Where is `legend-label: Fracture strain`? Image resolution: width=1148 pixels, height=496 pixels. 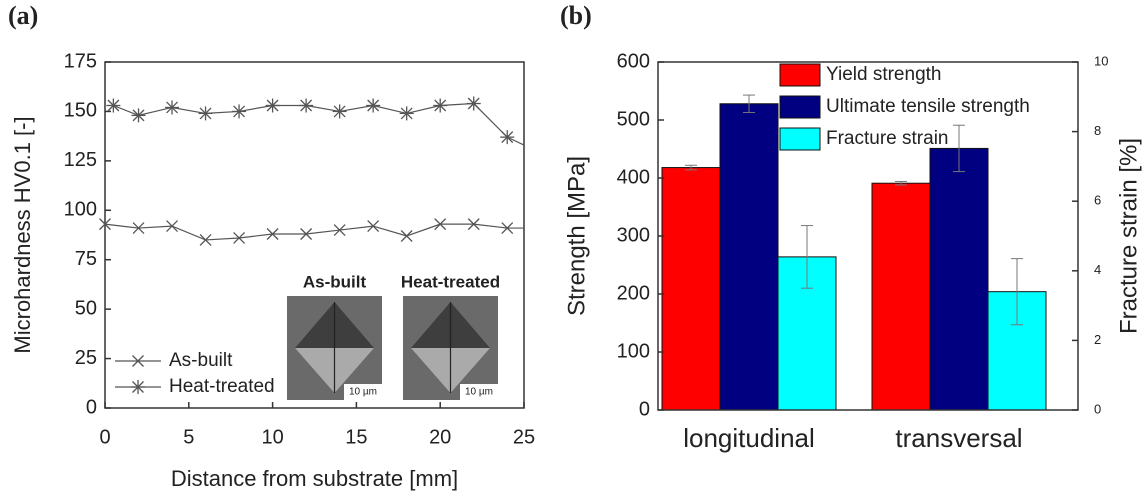
legend-label: Fracture strain is located at coordinates (887, 138).